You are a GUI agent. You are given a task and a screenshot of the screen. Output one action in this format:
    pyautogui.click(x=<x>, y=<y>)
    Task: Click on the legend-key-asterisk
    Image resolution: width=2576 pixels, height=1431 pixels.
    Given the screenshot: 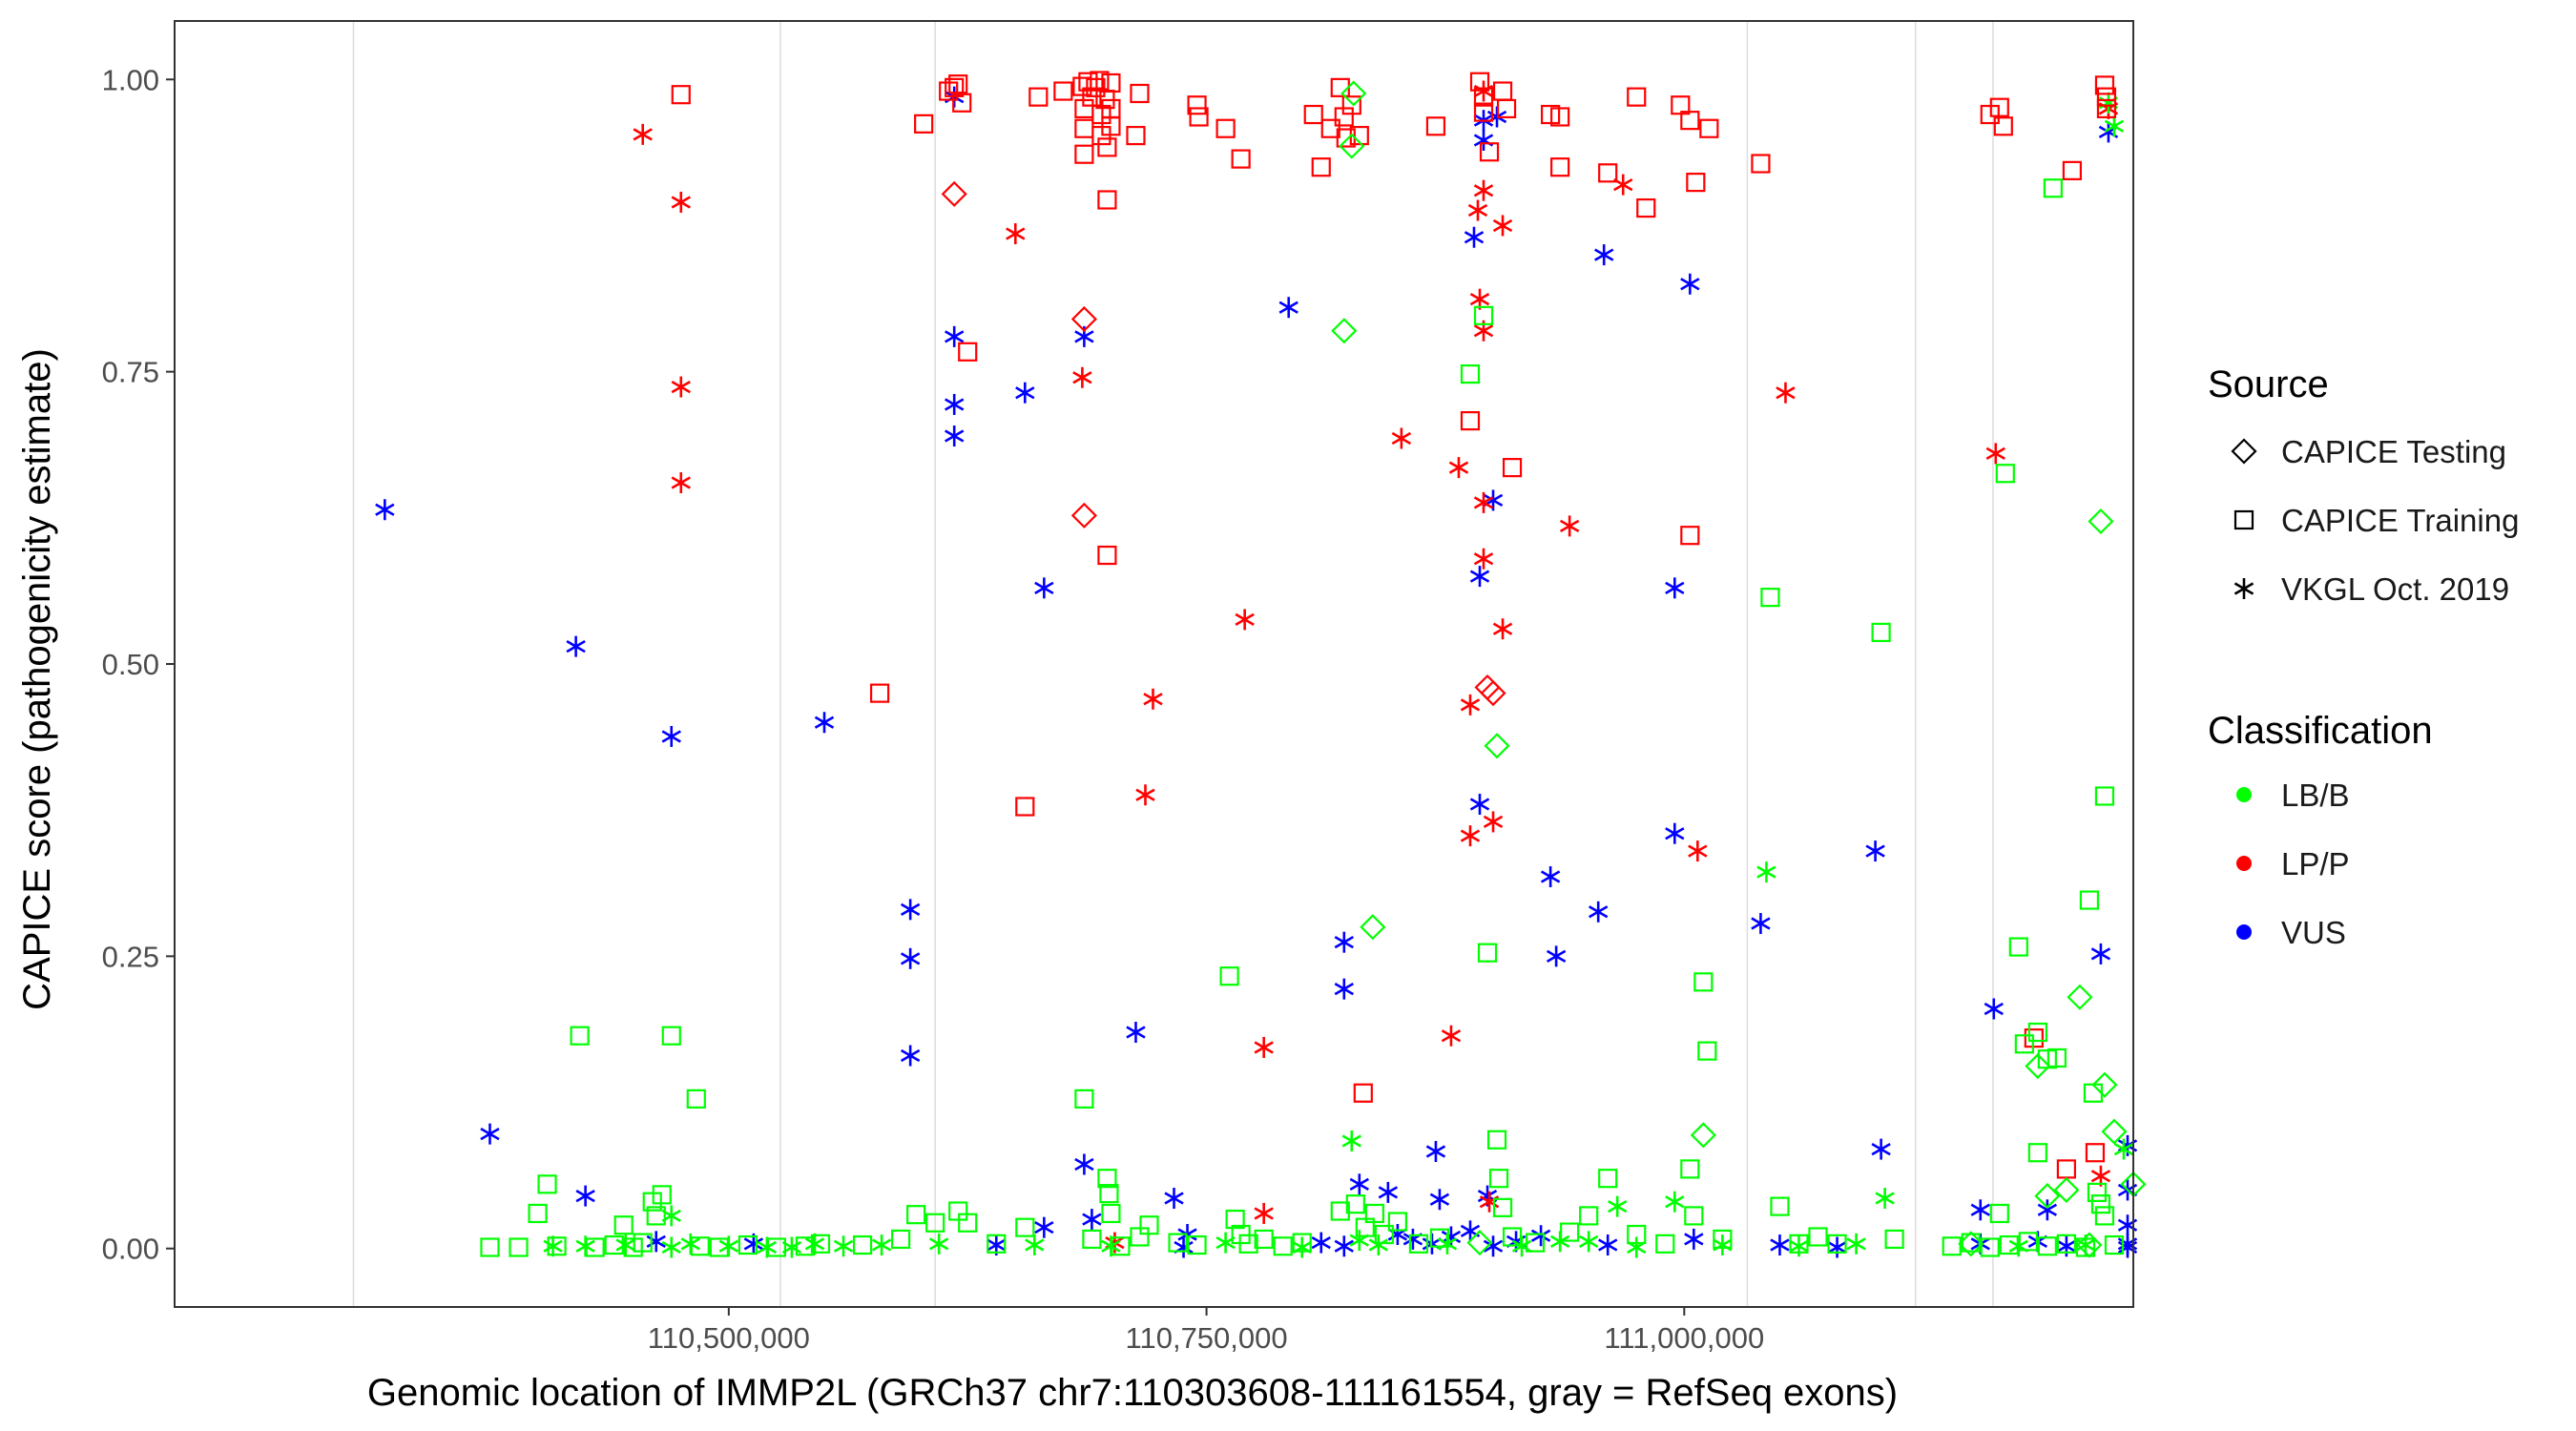 What is the action you would take?
    pyautogui.click(x=2243, y=588)
    